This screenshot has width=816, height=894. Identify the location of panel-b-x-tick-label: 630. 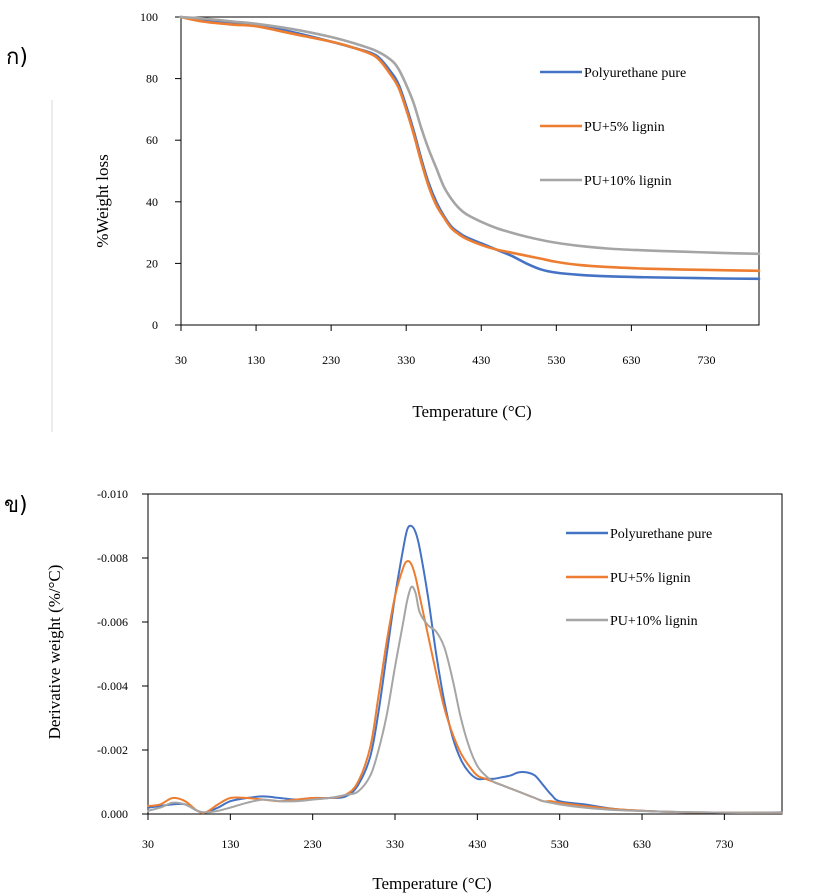
(642, 844).